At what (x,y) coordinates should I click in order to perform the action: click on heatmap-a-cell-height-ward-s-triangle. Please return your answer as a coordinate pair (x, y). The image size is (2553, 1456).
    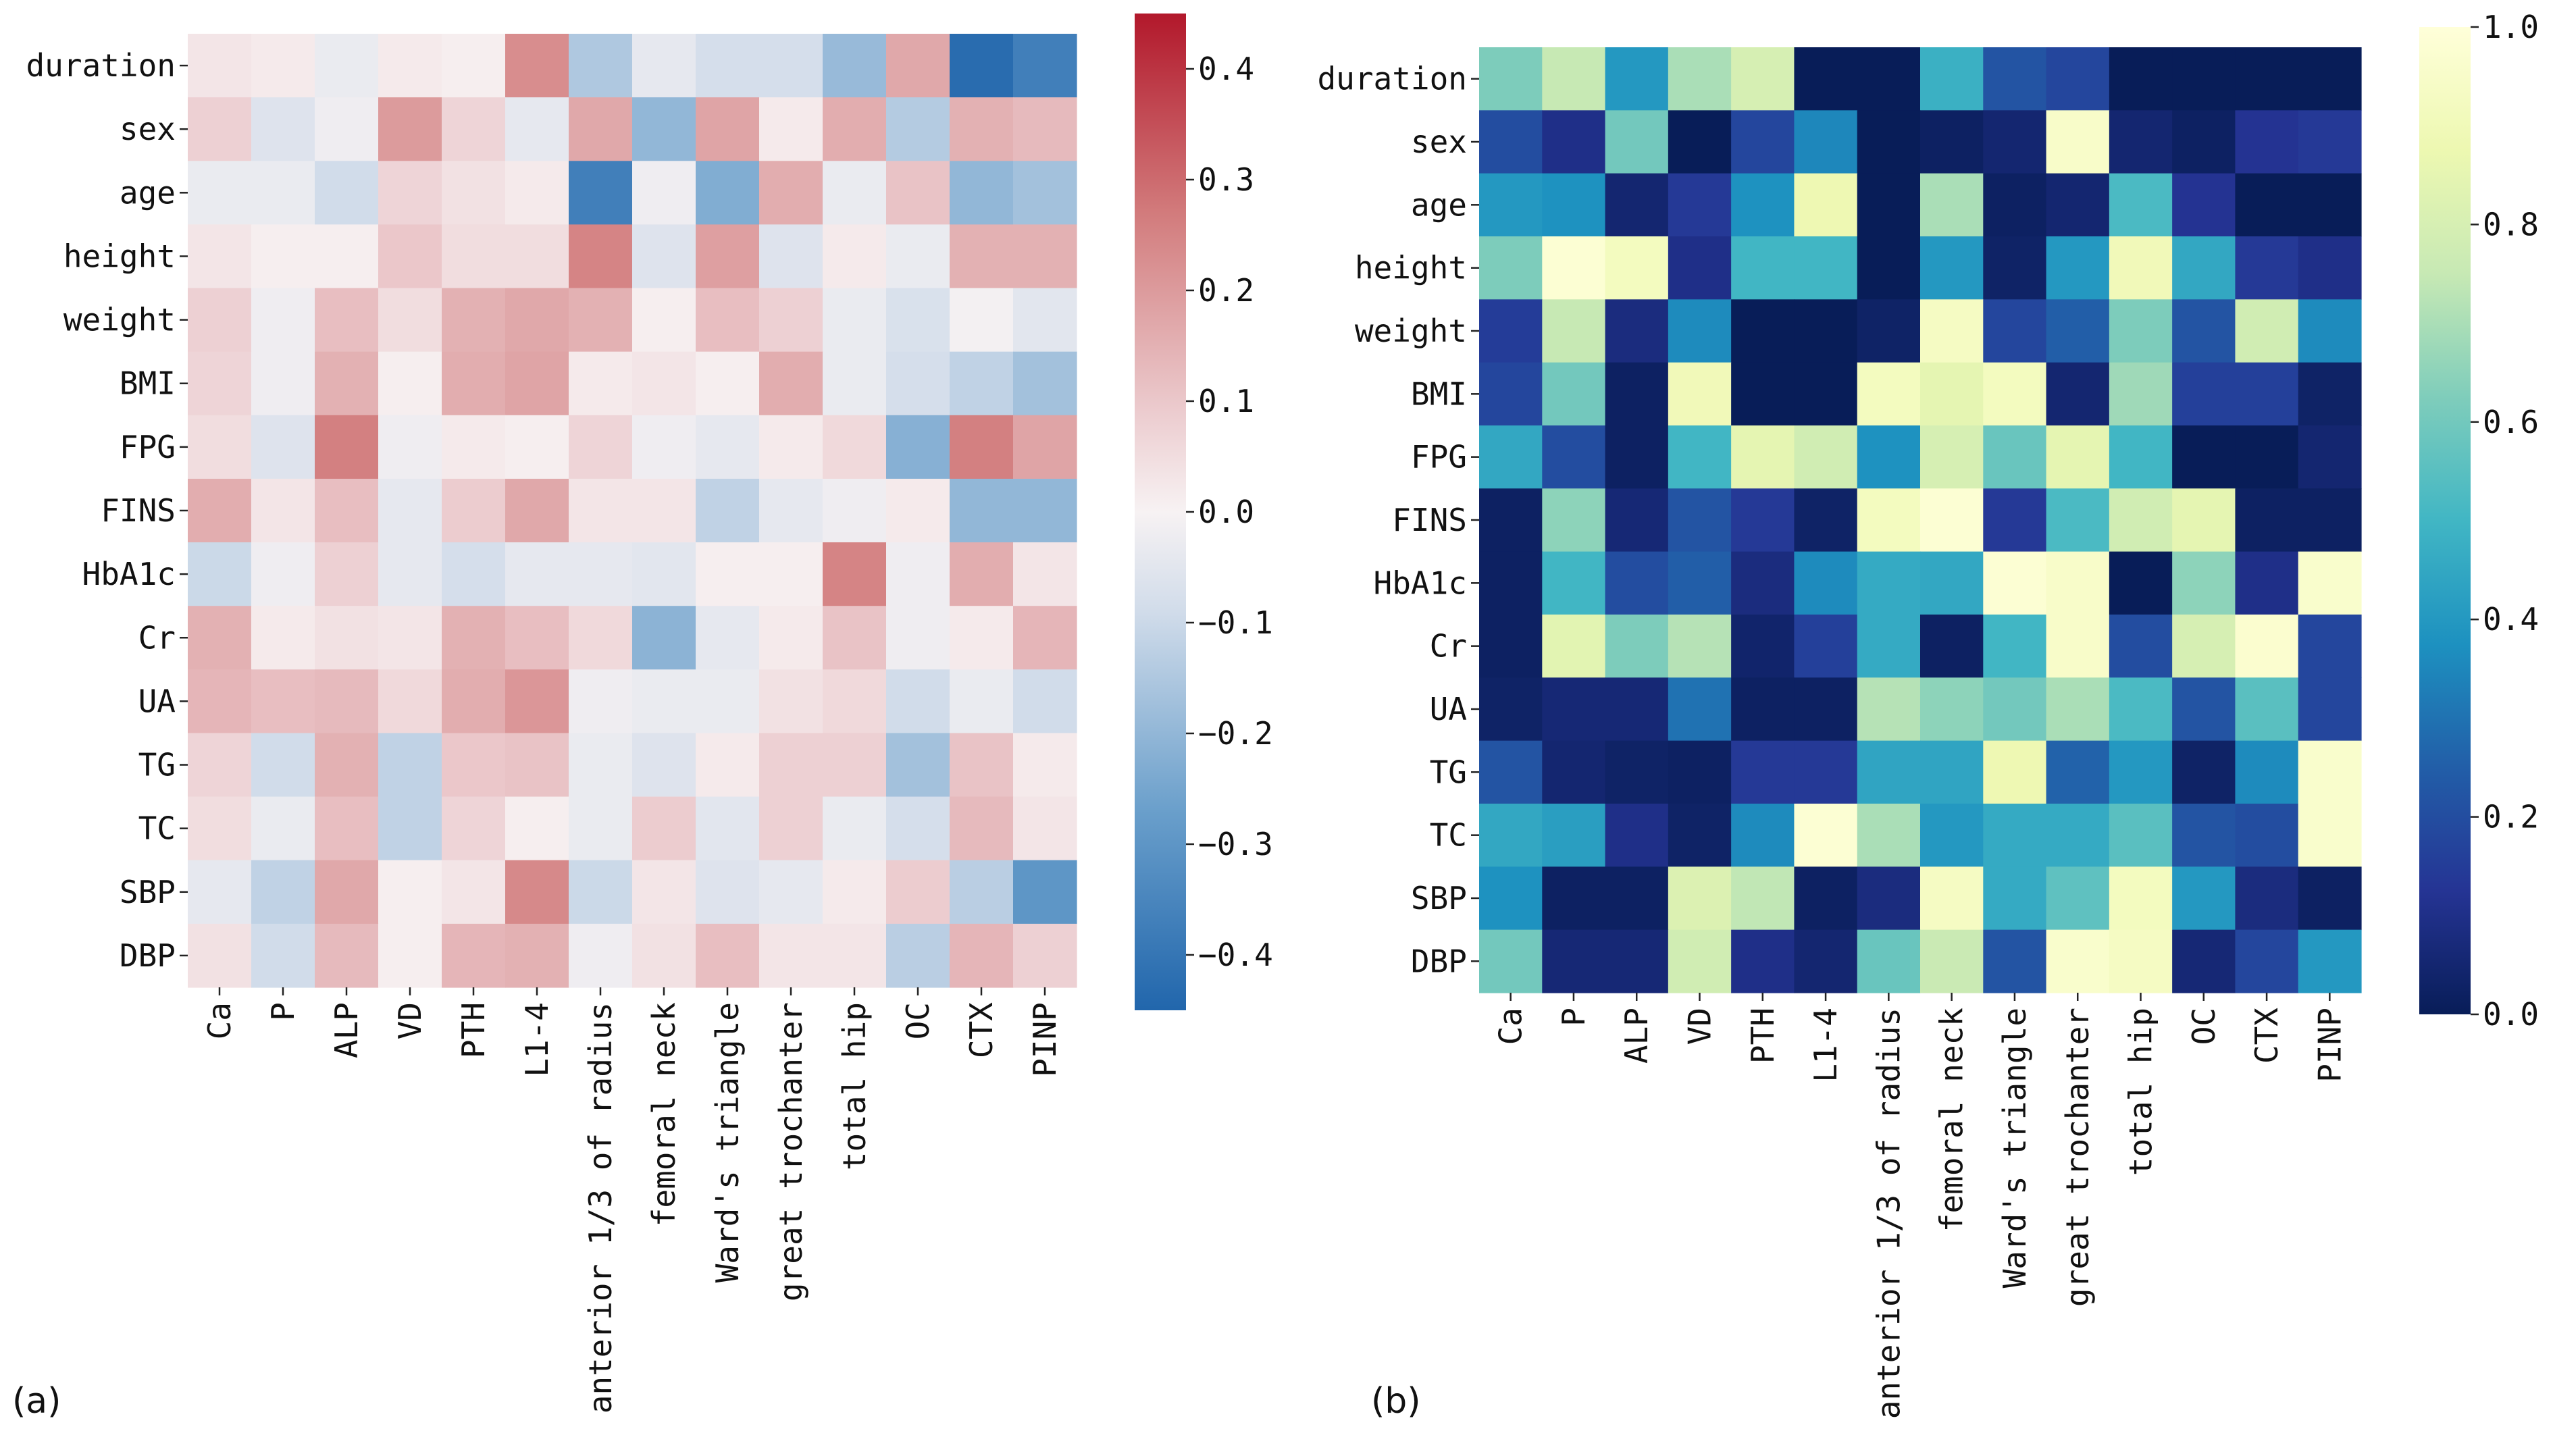
    Looking at the image, I should click on (728, 257).